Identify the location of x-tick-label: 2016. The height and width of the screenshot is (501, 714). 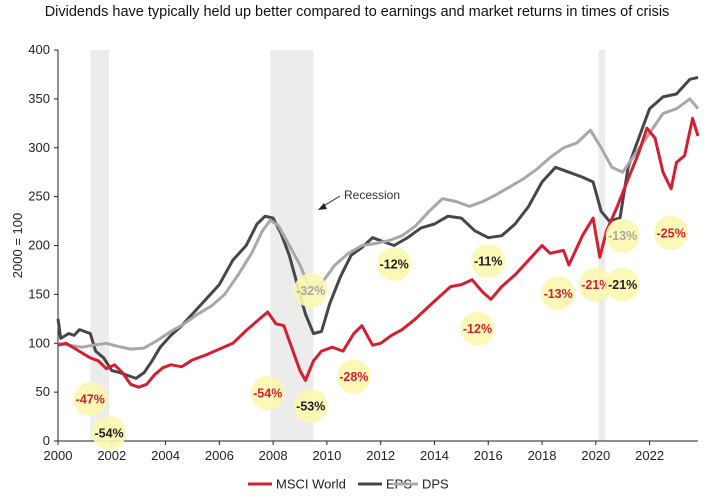
(488, 455).